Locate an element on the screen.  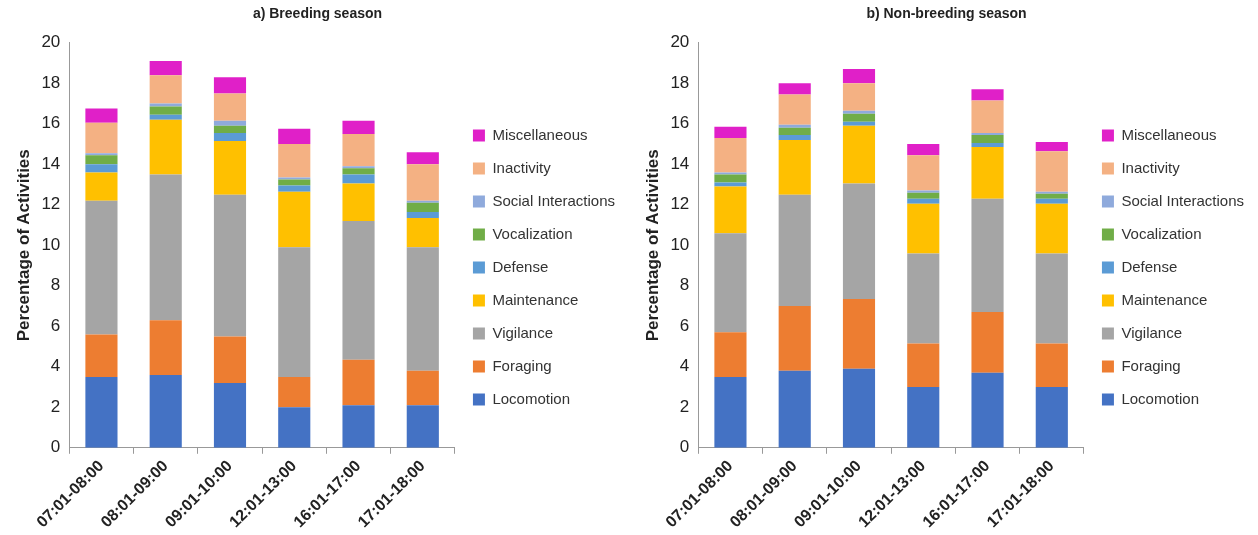
legend-label: Vocalization is located at coordinates (532, 233).